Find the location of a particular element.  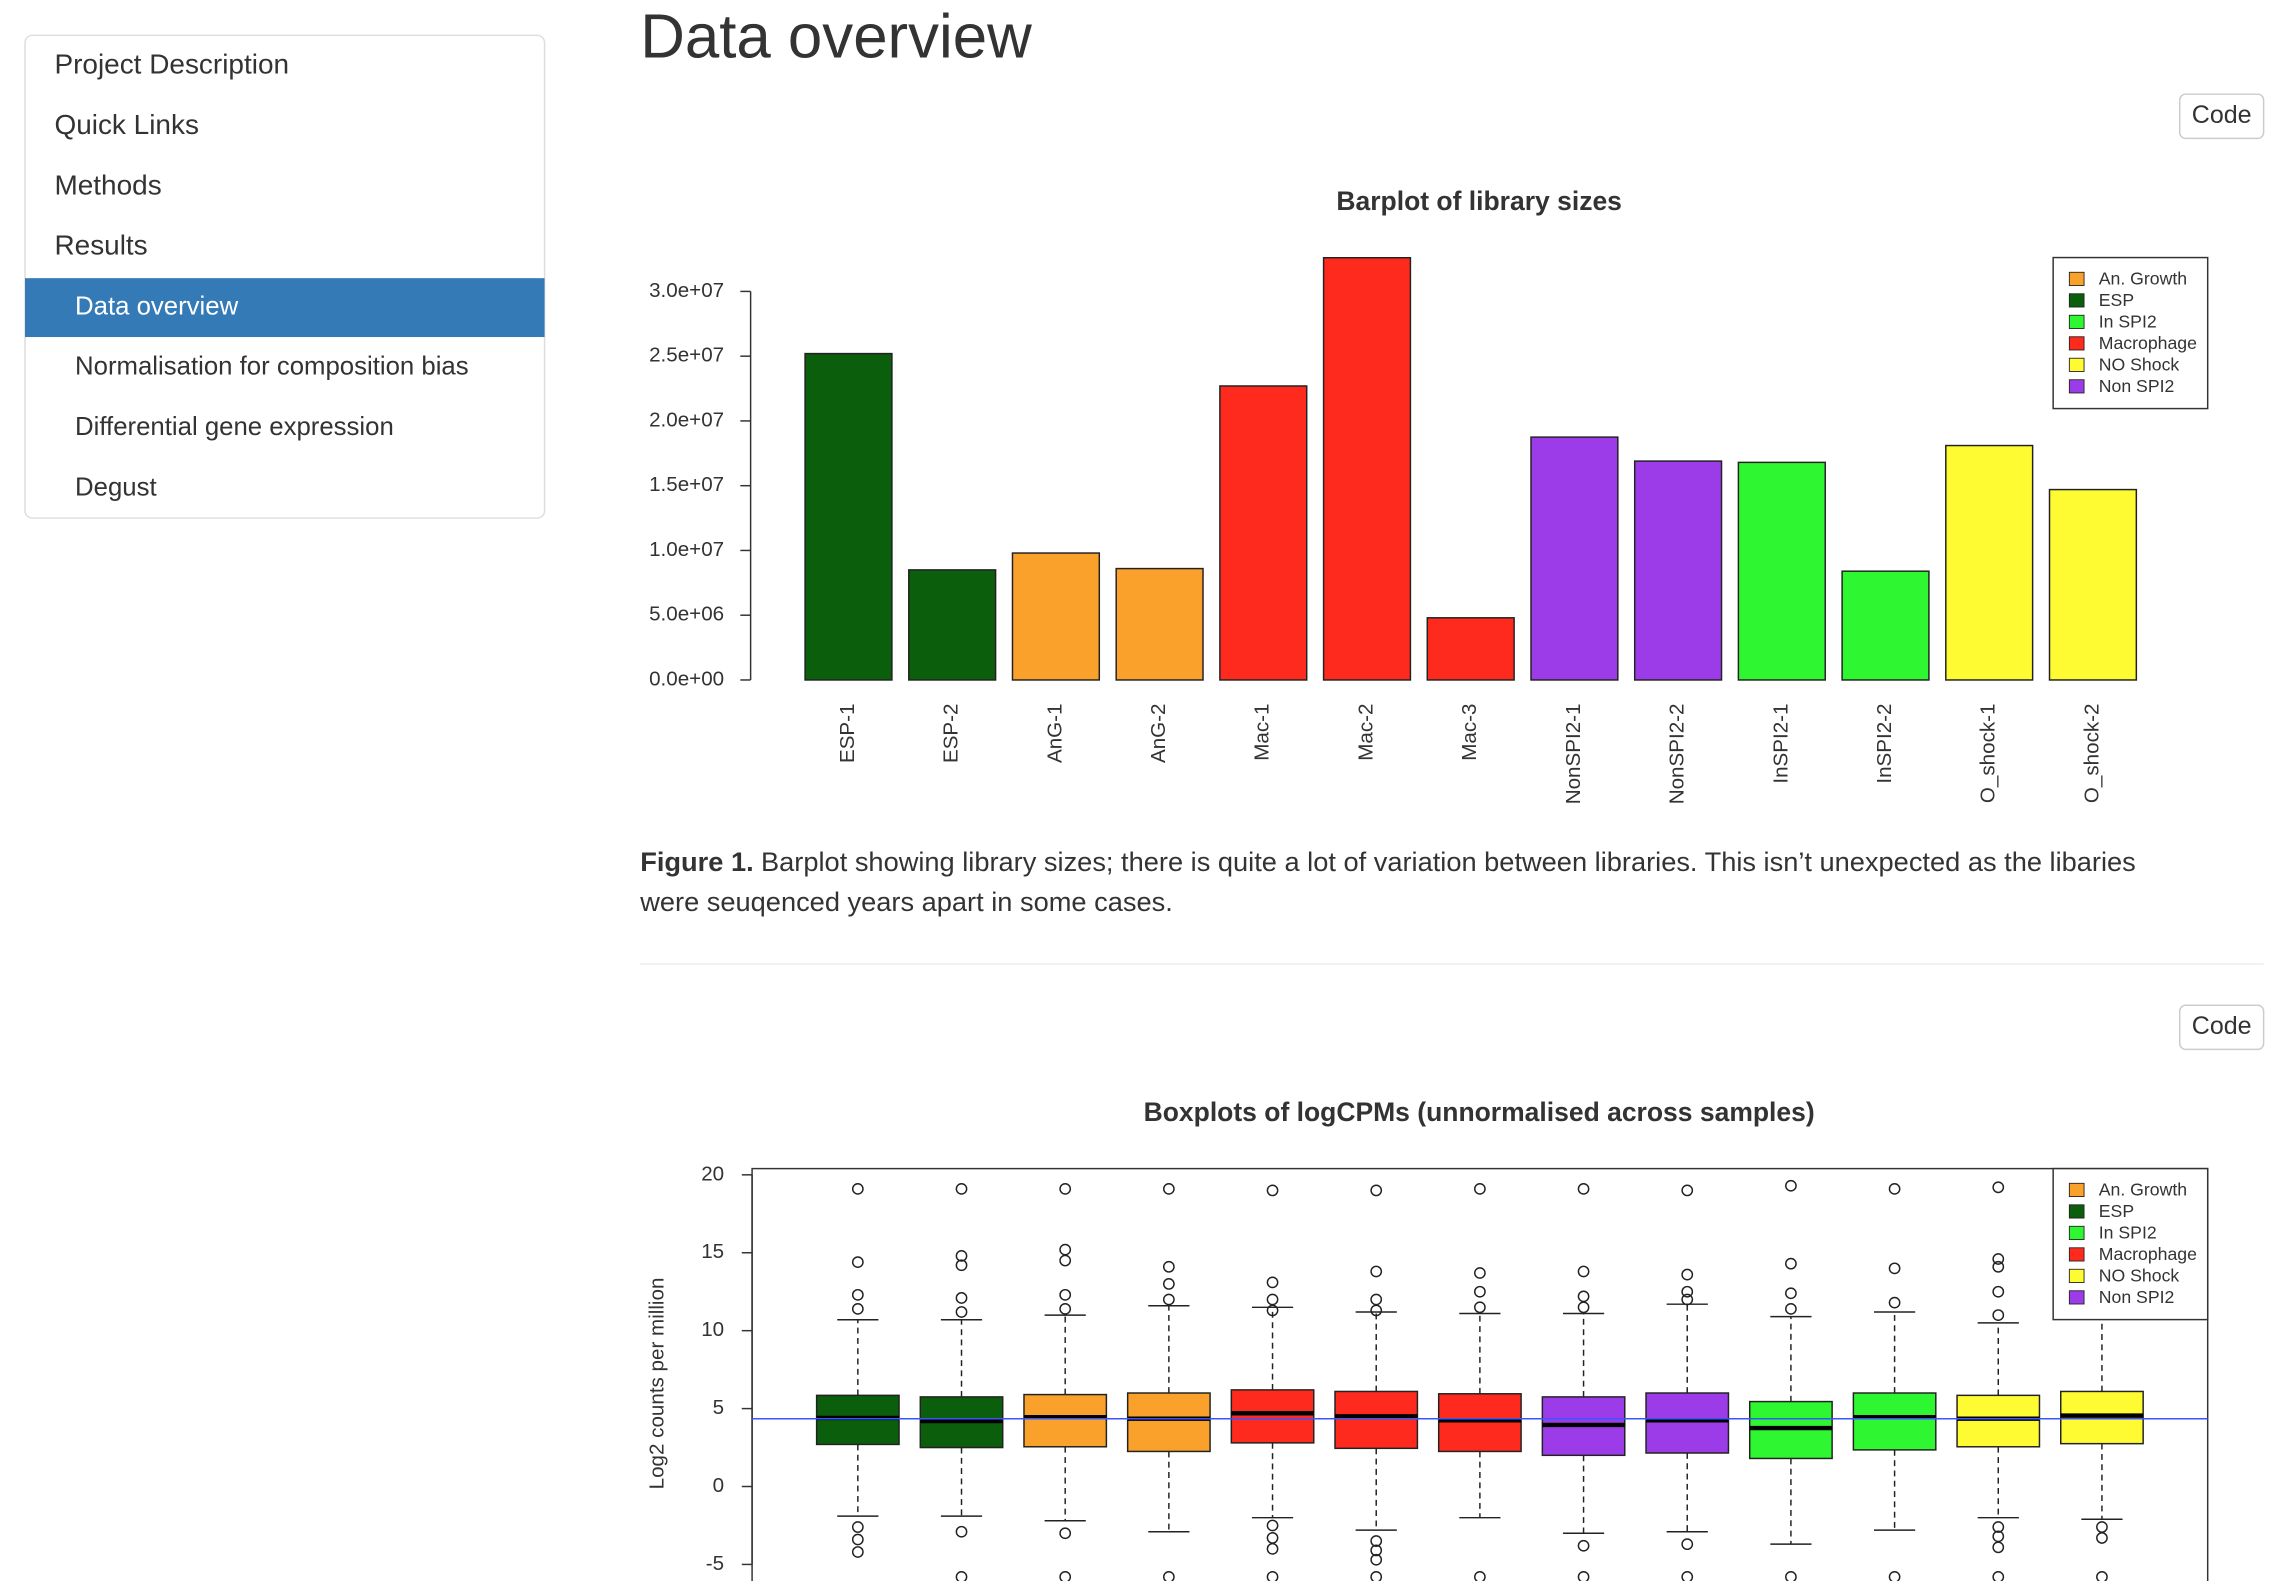

y-tick-label: 0.0e+00 is located at coordinates (686, 678).